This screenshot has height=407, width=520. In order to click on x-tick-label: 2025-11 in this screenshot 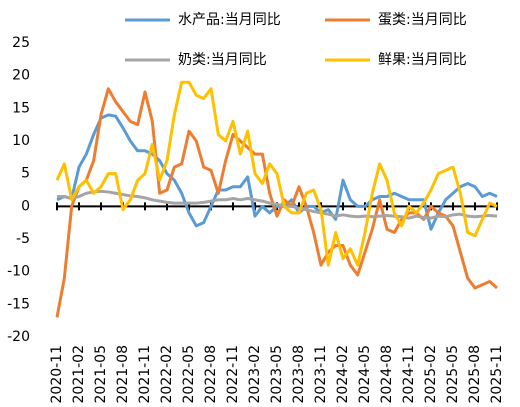, I will do `click(497, 374)`.